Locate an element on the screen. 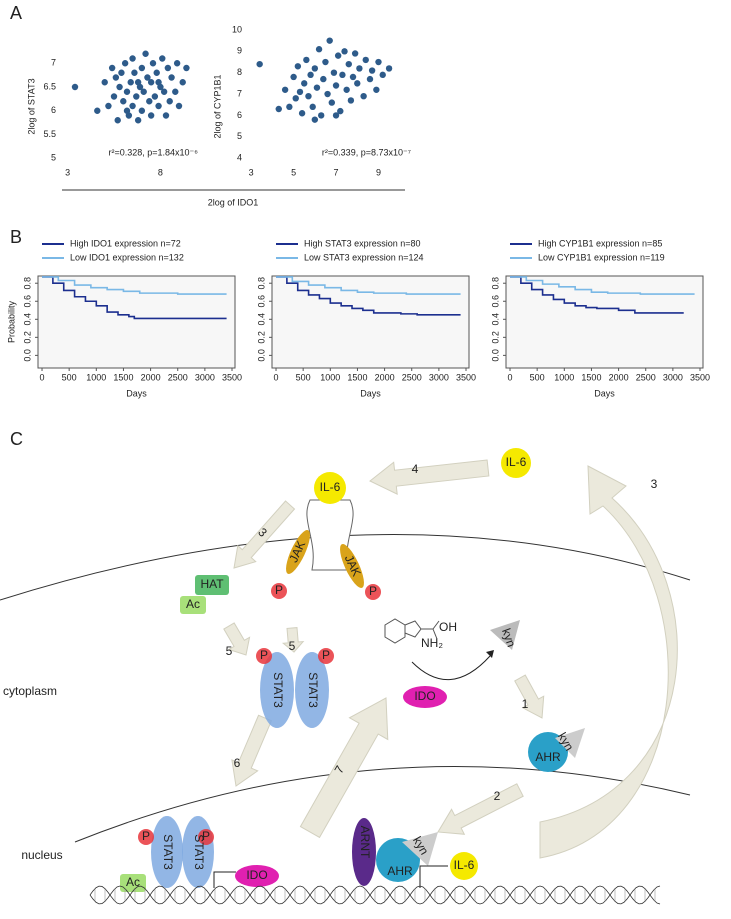  y-tick-label: 6 is located at coordinates (53, 110).